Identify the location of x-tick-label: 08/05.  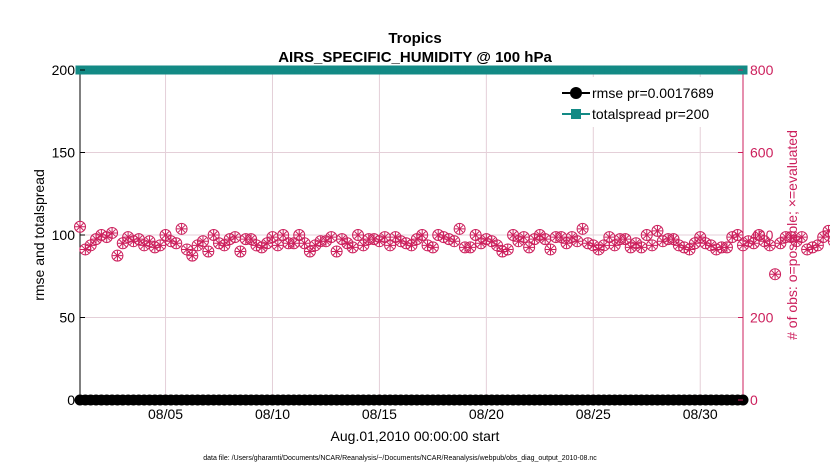
(165, 414).